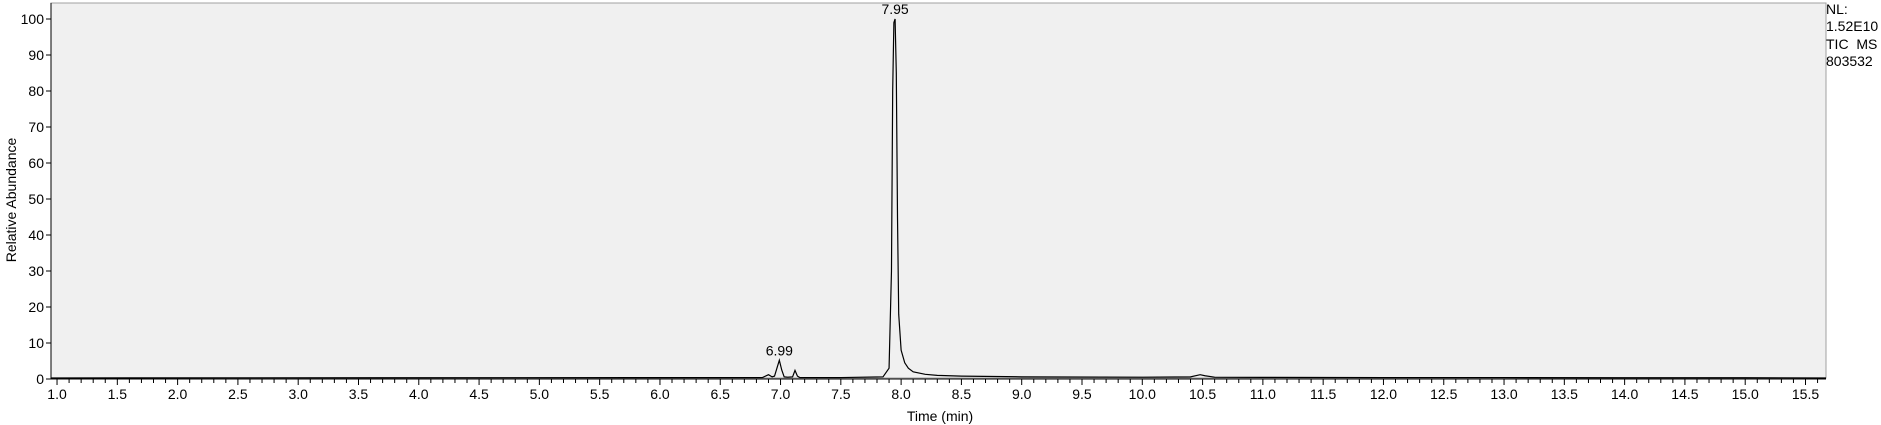  Describe the element at coordinates (40, 379) in the screenshot. I see `y-tick-label: 0` at that location.